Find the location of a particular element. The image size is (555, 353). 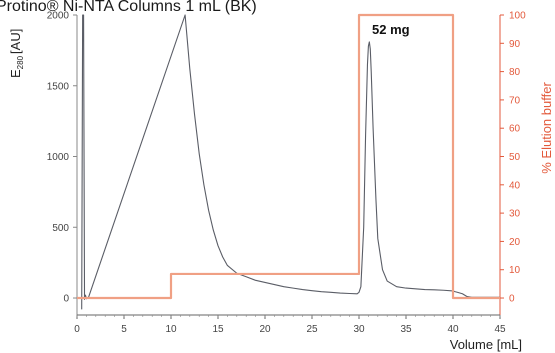

right-y-tick-label: 40 is located at coordinates (515, 185).